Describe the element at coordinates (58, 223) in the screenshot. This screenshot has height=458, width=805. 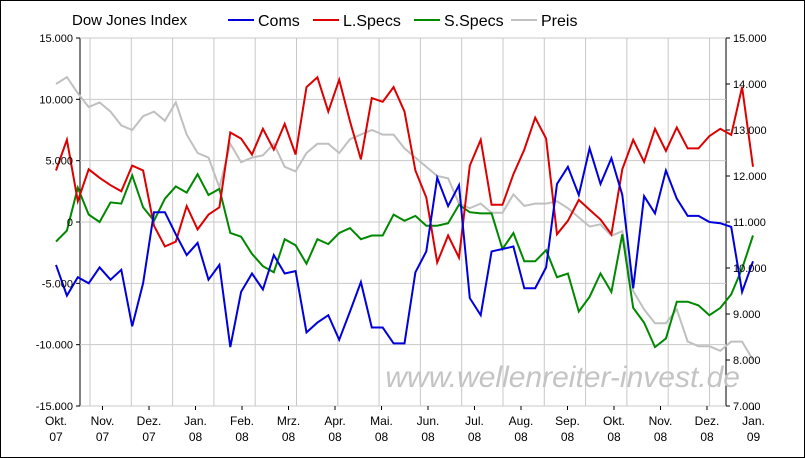
I see `left-axis: 15.000 10.000 5.000 0 -5.000 -10.000 -15.000` at that location.